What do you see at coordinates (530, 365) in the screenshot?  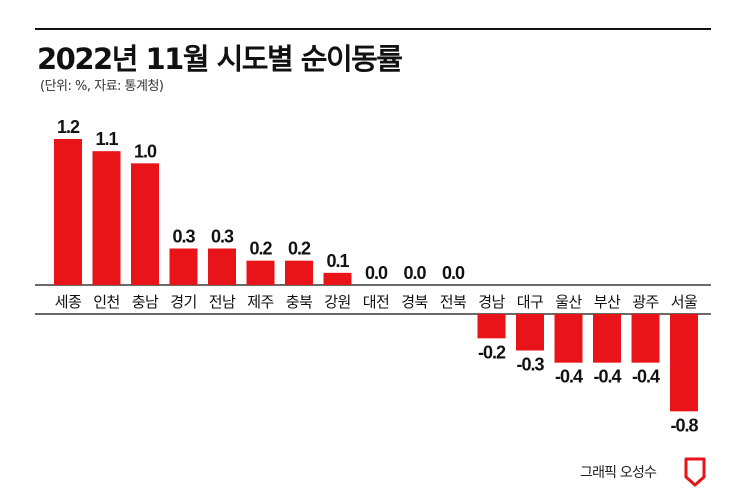 I see `data-label: -0.3` at bounding box center [530, 365].